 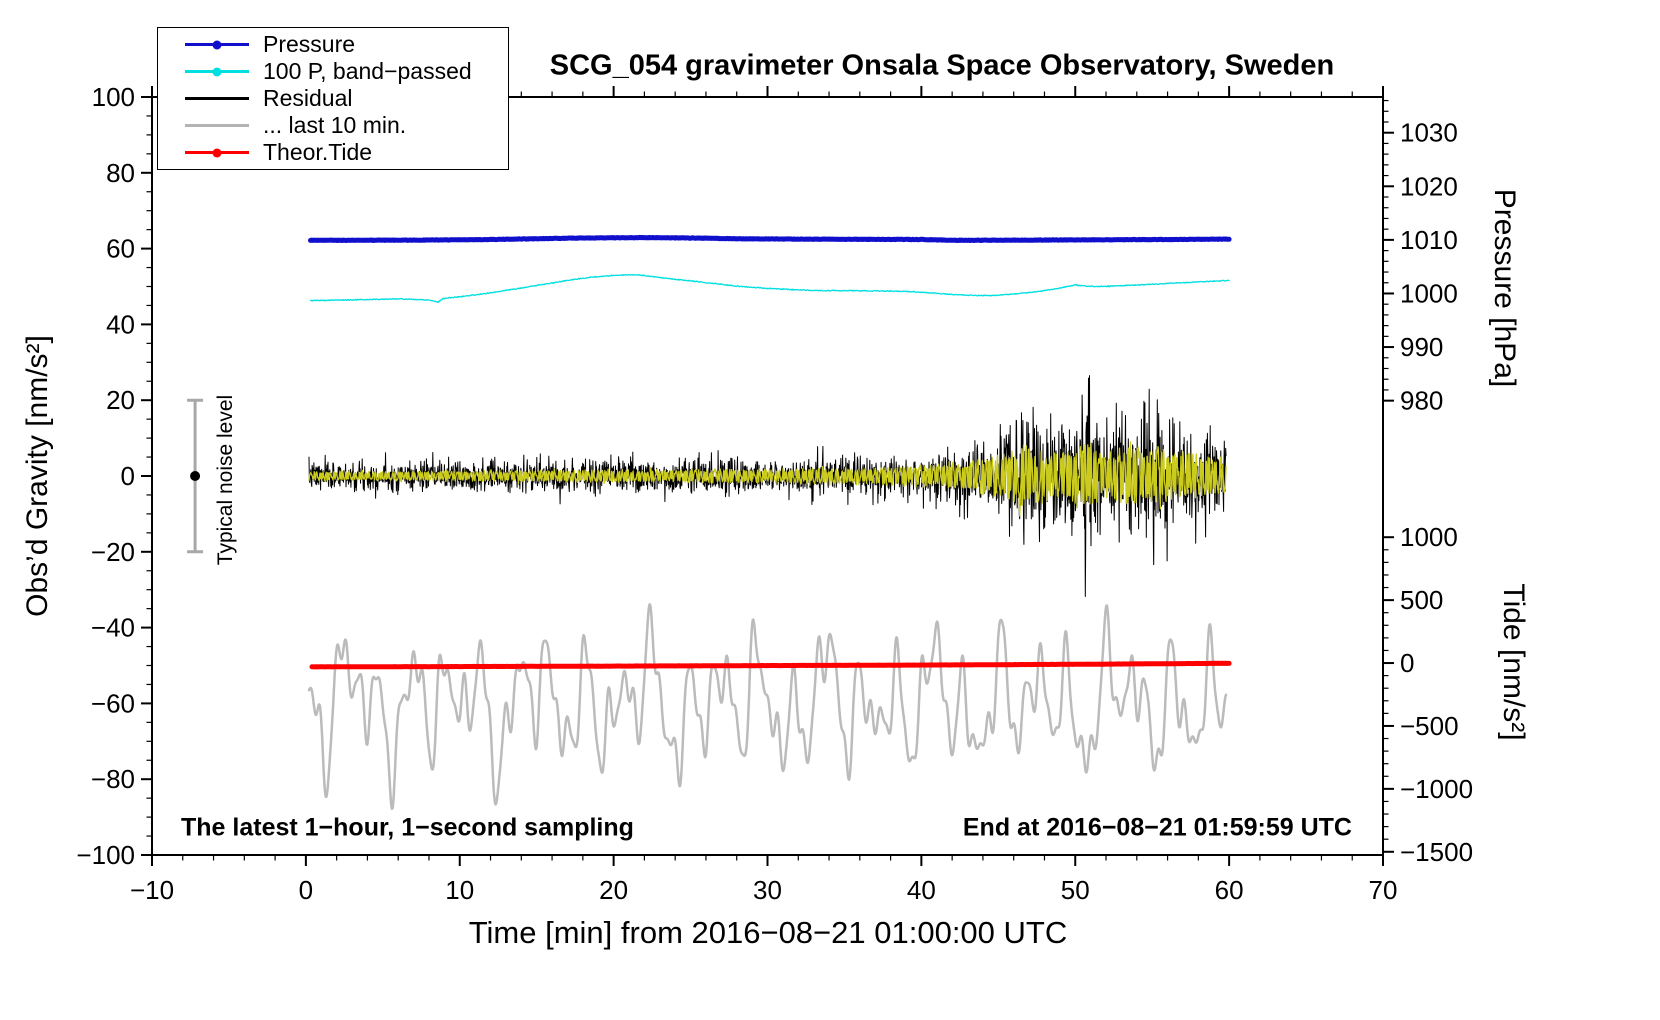 I want to click on legend-dot-theor-tide, so click(x=217, y=152).